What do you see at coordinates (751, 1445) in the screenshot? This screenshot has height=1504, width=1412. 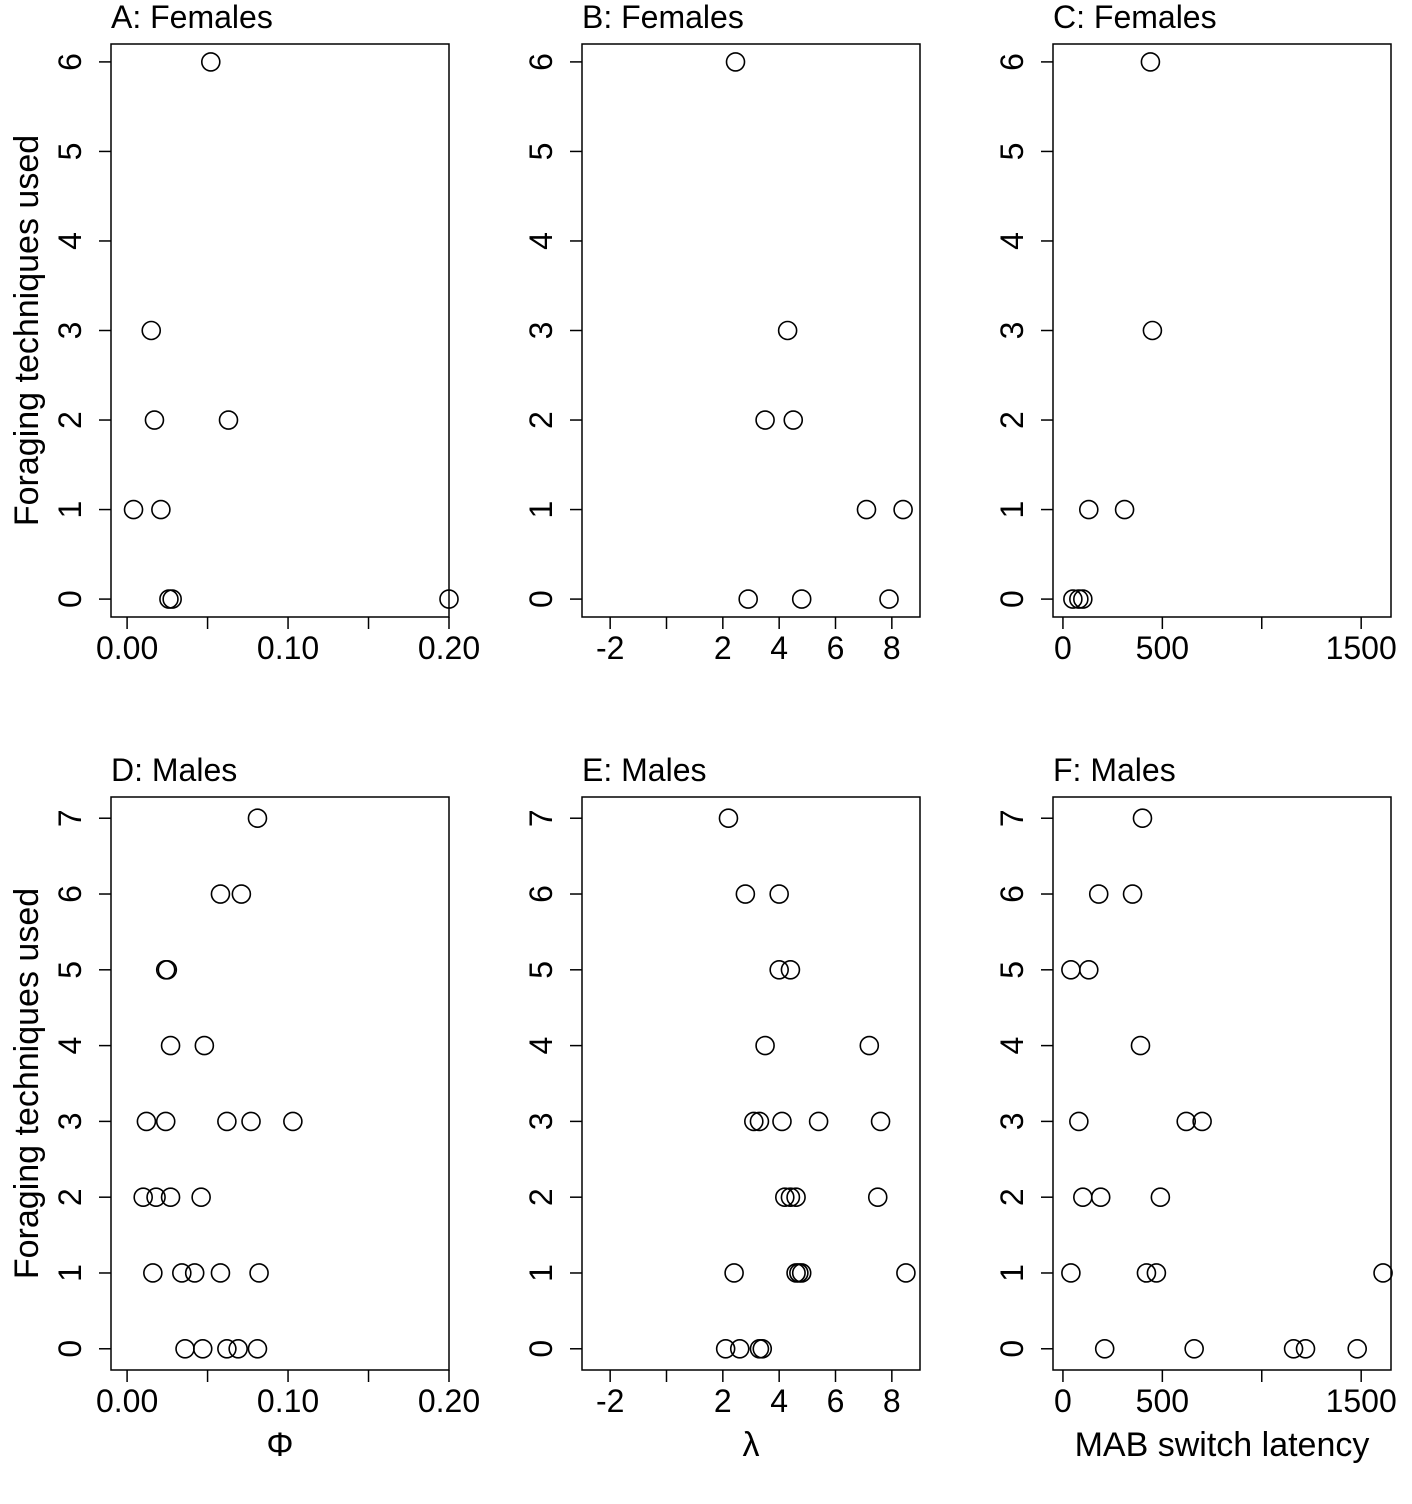 I see `x-axis-label-e: λ` at bounding box center [751, 1445].